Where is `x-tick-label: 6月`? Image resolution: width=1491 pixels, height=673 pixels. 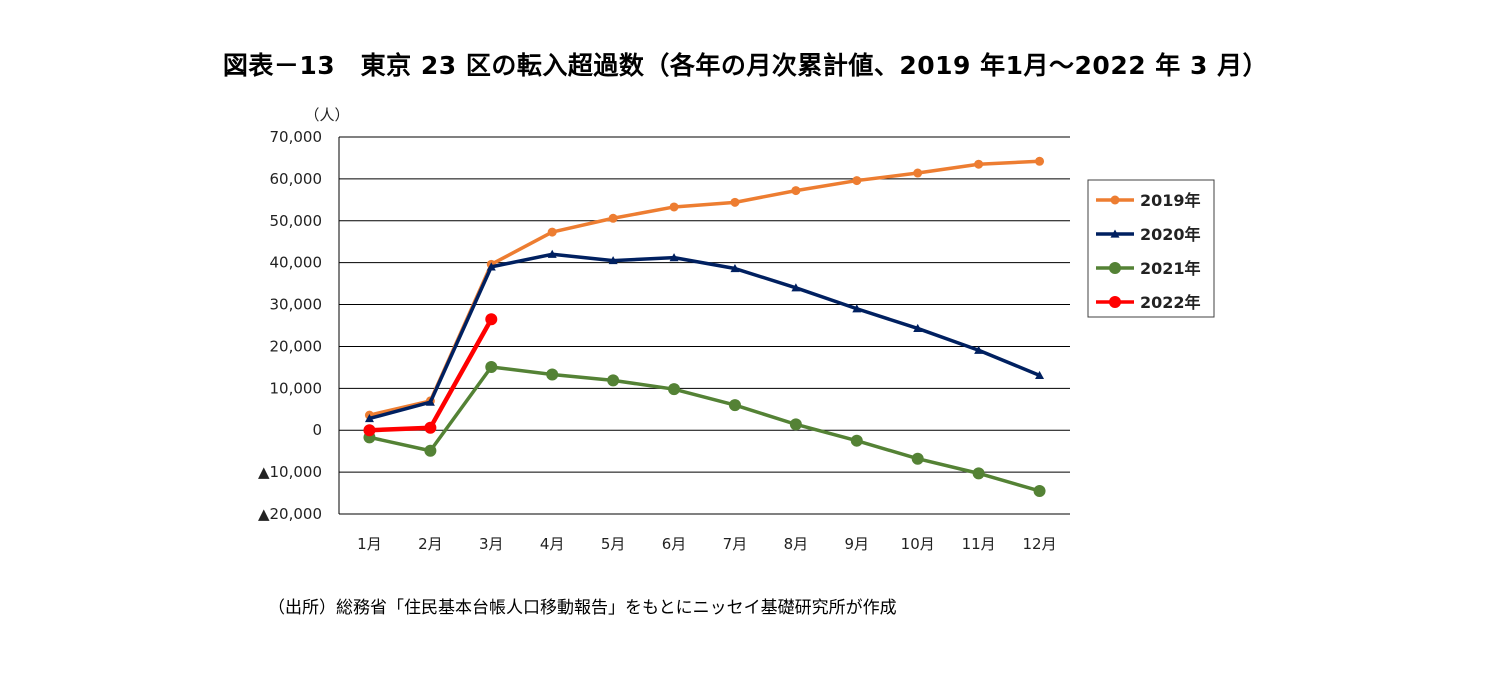
x-tick-label: 6月 is located at coordinates (674, 544).